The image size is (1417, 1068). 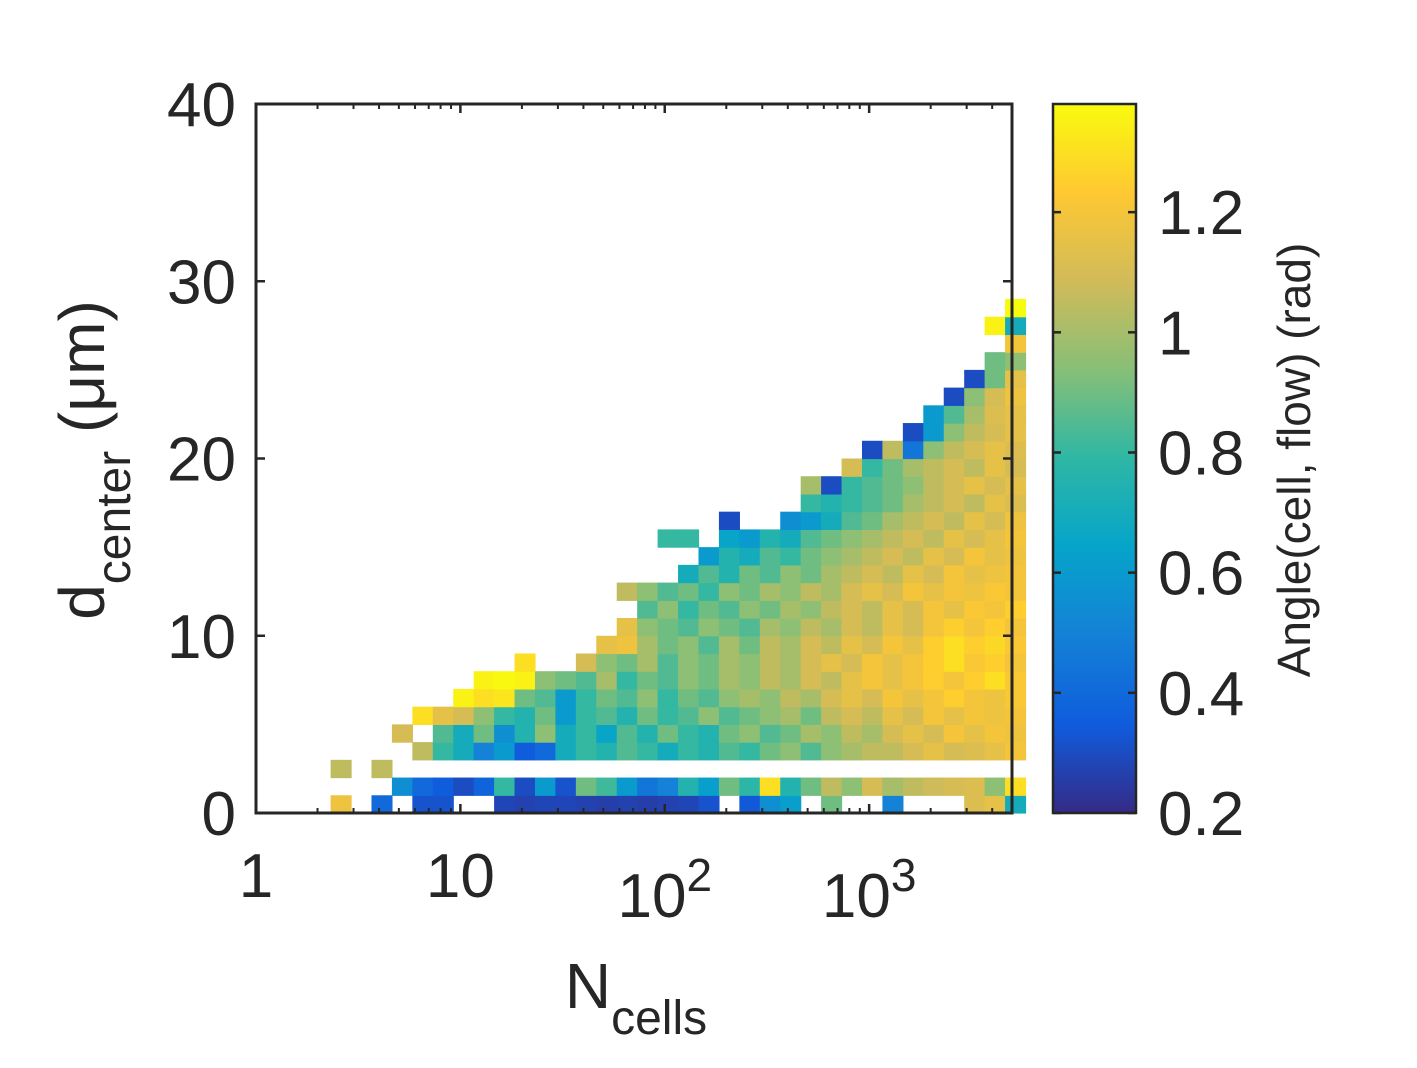 I want to click on colorbar-ticks, so click(x=1094, y=512).